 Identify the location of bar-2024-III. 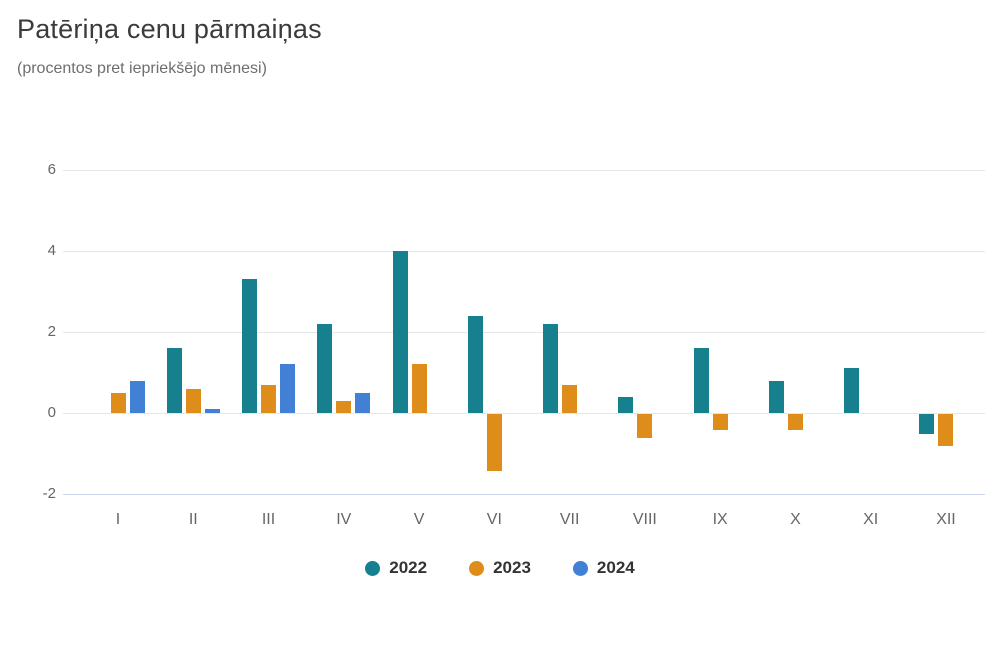
(288, 388).